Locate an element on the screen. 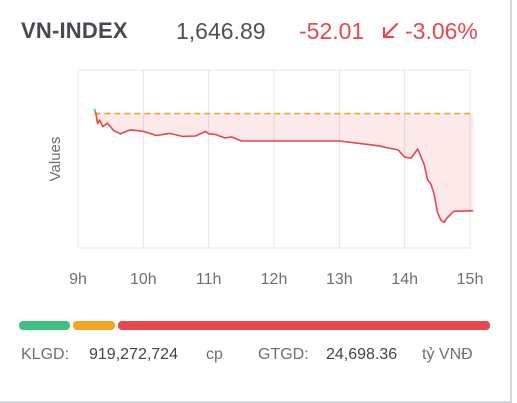 This screenshot has height=403, width=517. x-axis-ticks: 9h 10h 11h 12h 13h 14h 15h is located at coordinates (276, 279).